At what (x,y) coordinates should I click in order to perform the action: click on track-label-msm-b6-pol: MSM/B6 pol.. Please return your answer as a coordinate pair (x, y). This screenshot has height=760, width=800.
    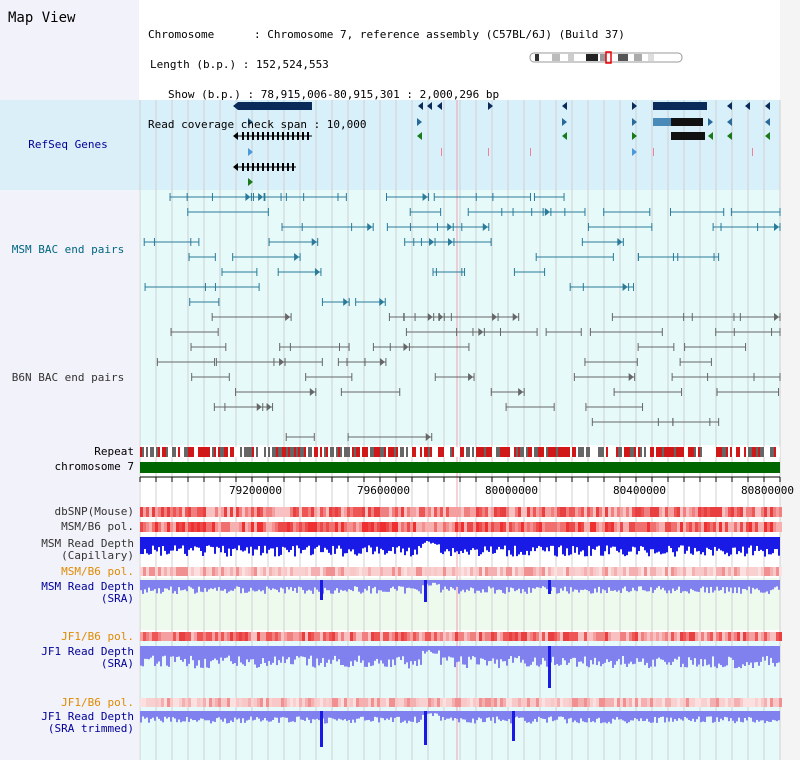
    Looking at the image, I should click on (97, 526).